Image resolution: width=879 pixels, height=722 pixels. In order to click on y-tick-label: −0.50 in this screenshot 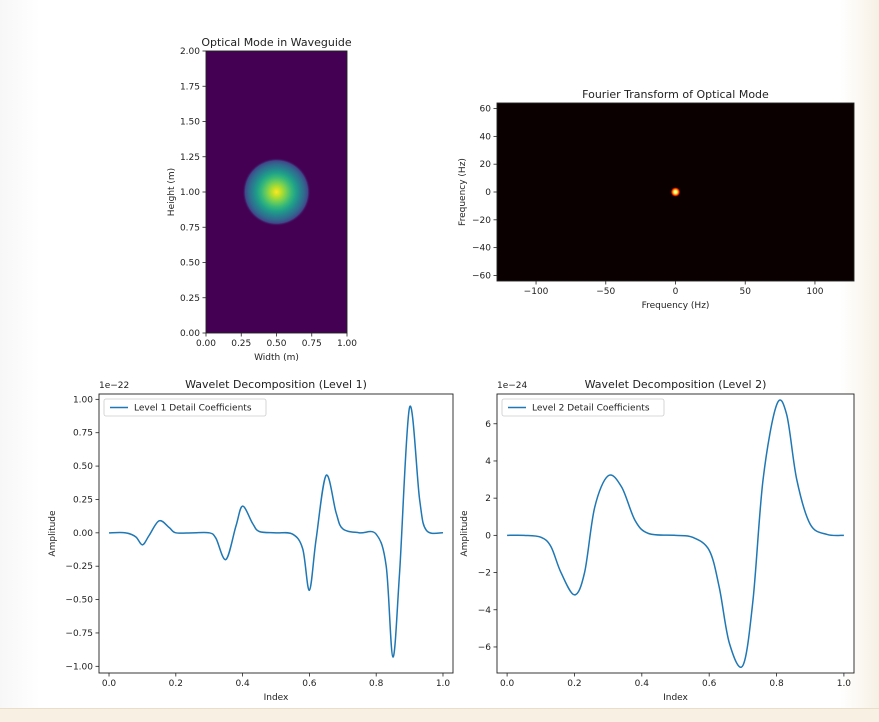, I will do `click(79, 601)`.